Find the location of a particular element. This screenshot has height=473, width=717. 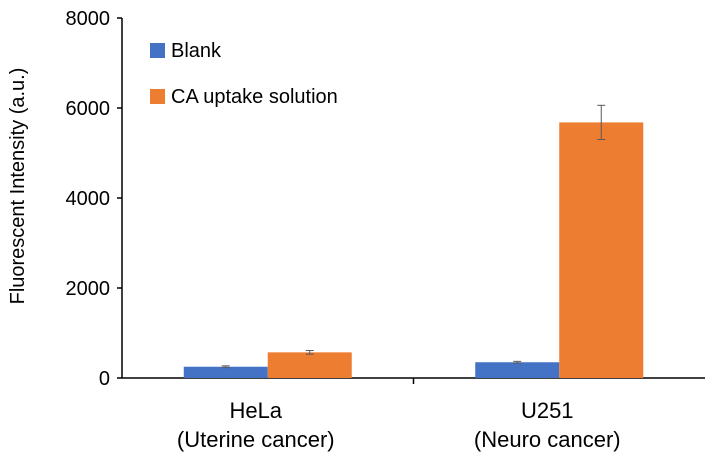

chart-legend: Blank CA uptake solution is located at coordinates (244, 74).